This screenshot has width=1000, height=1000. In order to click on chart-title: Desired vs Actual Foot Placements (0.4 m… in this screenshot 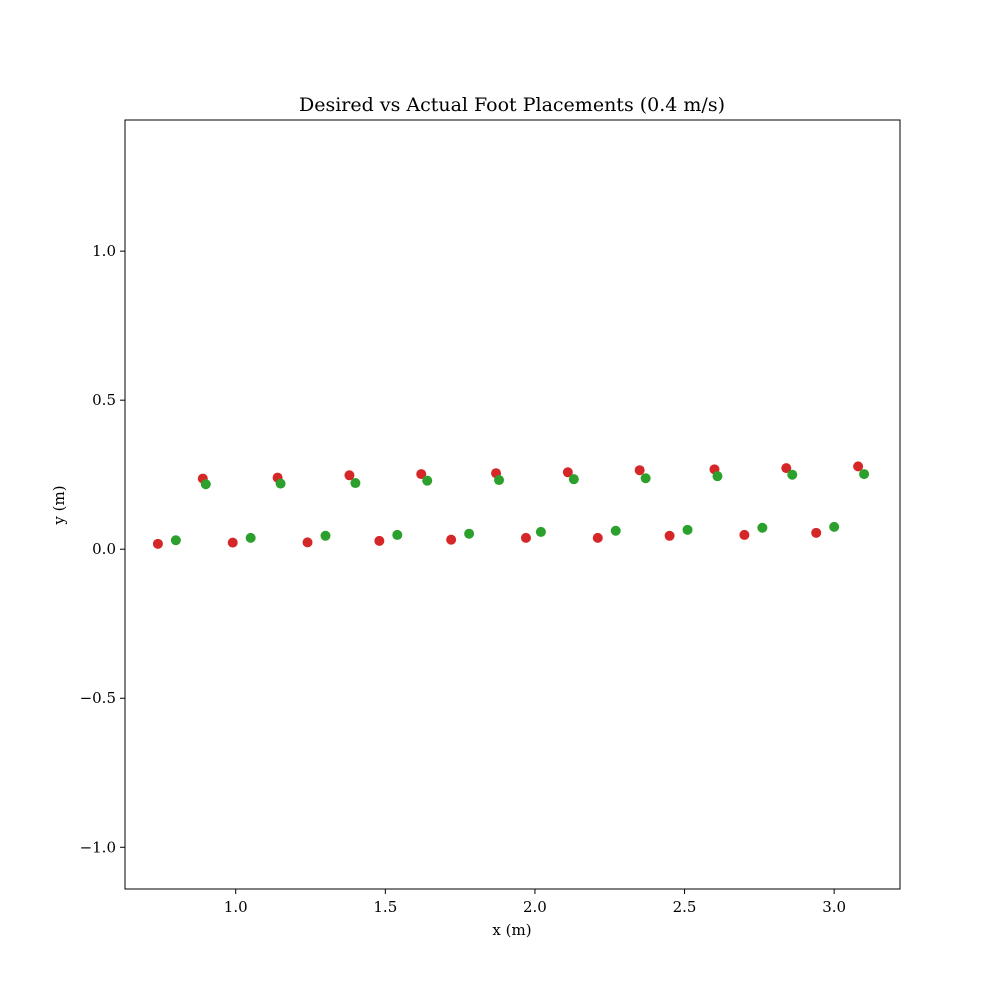, I will do `click(512, 105)`.